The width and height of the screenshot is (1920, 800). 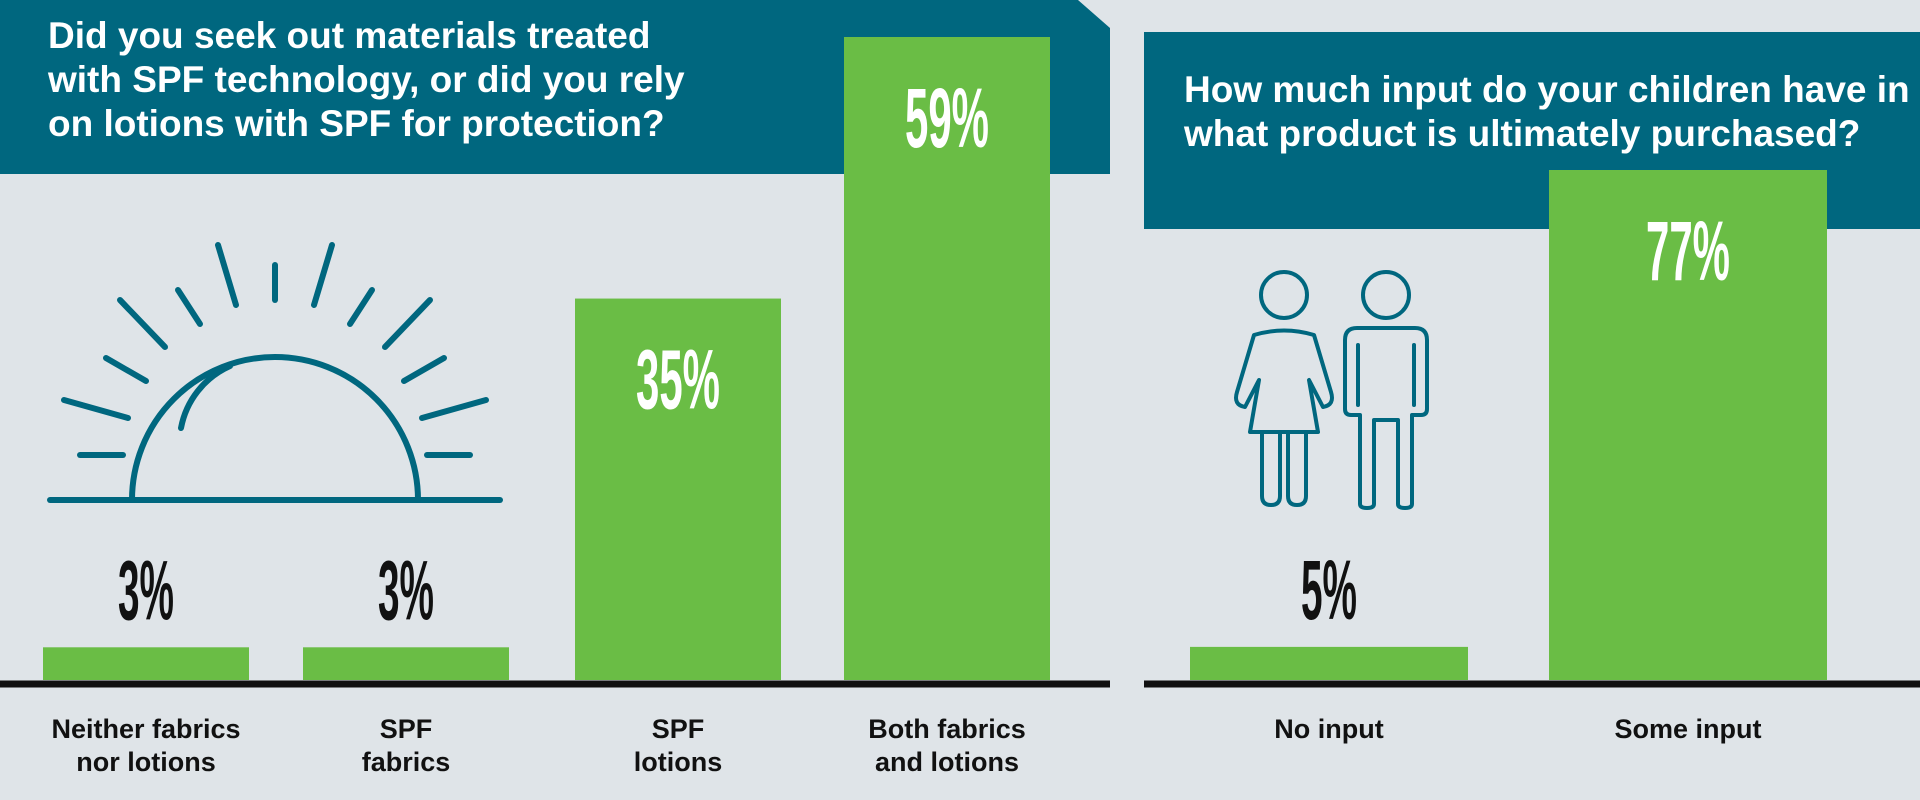 I want to click on title-banner-left, so click(x=555, y=87).